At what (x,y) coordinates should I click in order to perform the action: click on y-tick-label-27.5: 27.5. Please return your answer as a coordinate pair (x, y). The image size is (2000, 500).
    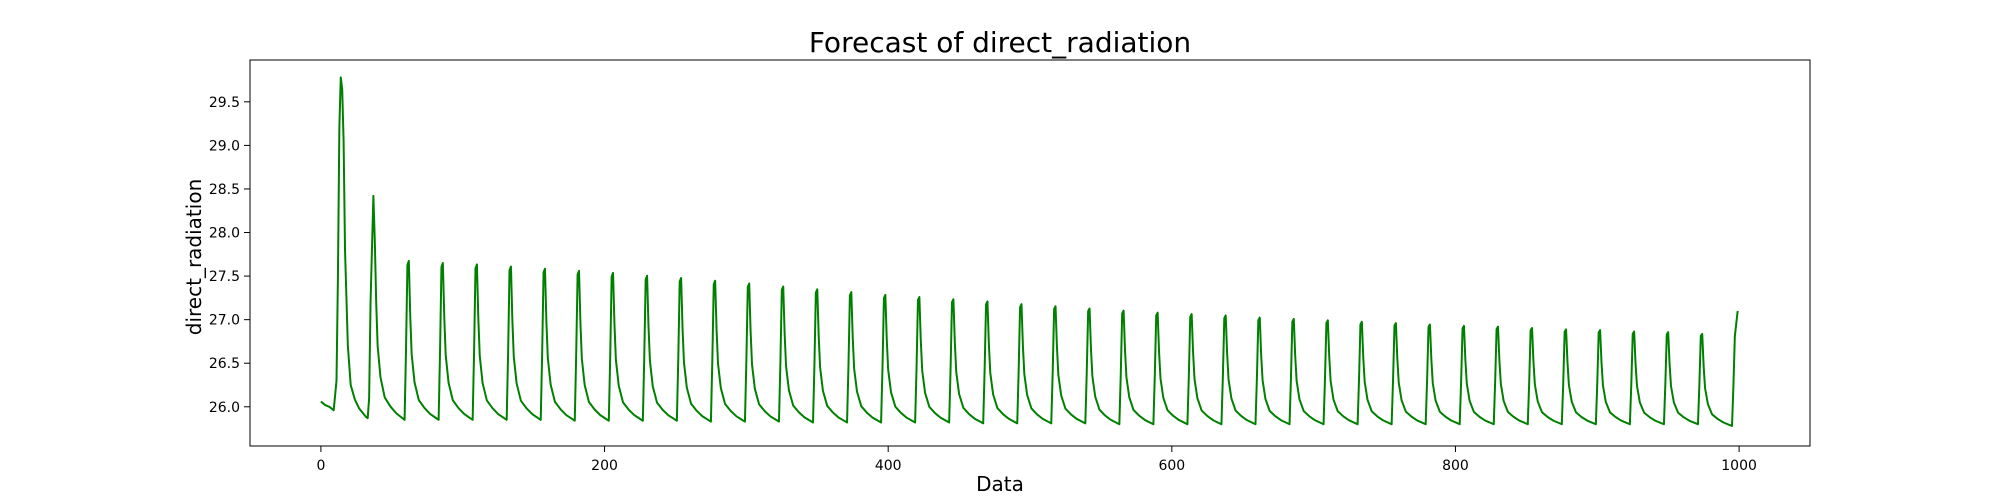
    Looking at the image, I should click on (224, 277).